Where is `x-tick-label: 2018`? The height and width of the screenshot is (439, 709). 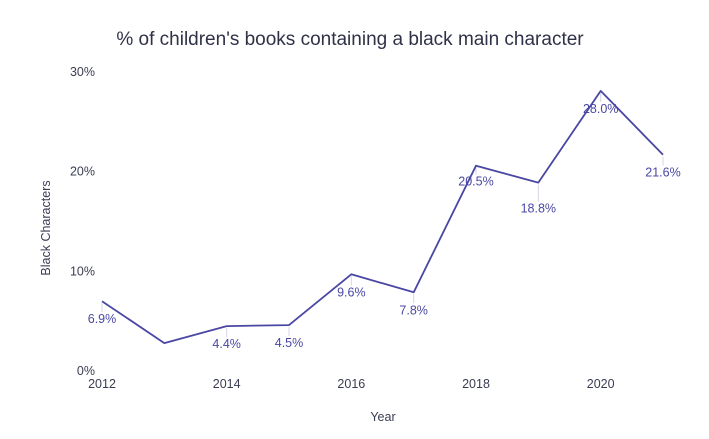 x-tick-label: 2018 is located at coordinates (476, 384).